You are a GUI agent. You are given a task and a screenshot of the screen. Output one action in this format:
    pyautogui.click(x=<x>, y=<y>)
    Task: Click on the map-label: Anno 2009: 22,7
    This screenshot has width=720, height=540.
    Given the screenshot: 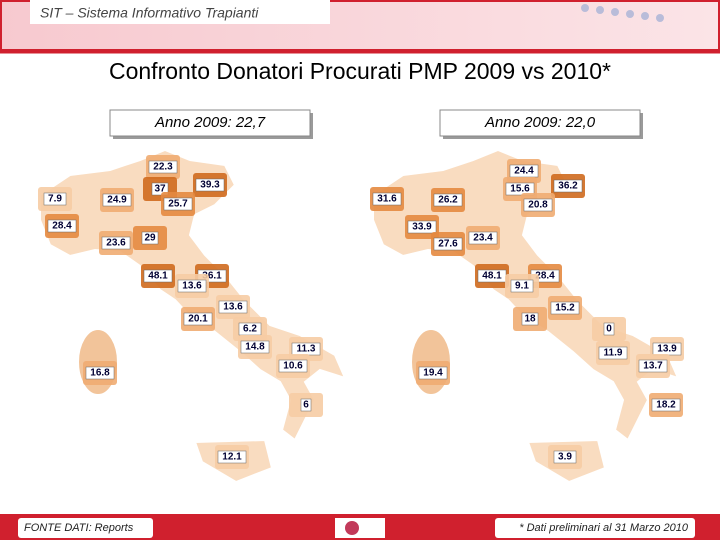 What is the action you would take?
    pyautogui.click(x=210, y=122)
    